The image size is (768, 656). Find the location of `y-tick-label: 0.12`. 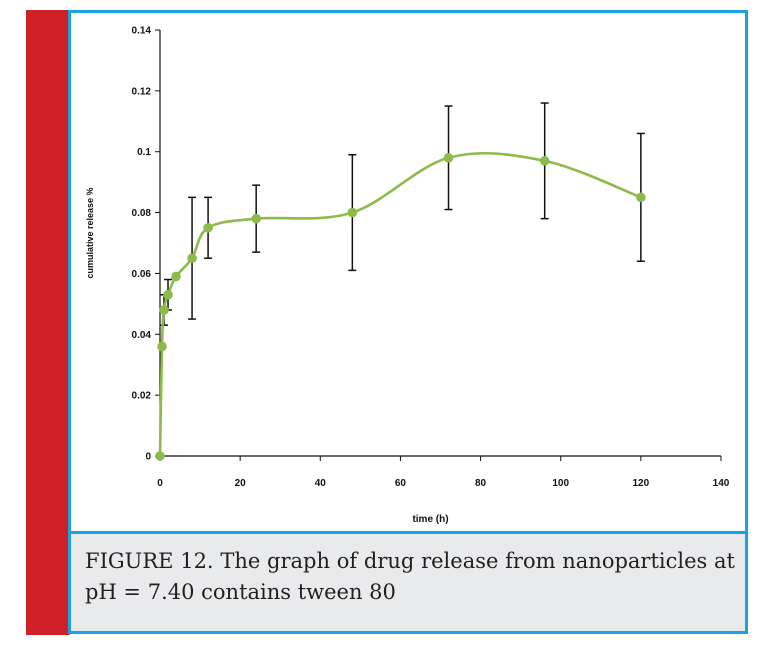

y-tick-label: 0.12 is located at coordinates (142, 91).